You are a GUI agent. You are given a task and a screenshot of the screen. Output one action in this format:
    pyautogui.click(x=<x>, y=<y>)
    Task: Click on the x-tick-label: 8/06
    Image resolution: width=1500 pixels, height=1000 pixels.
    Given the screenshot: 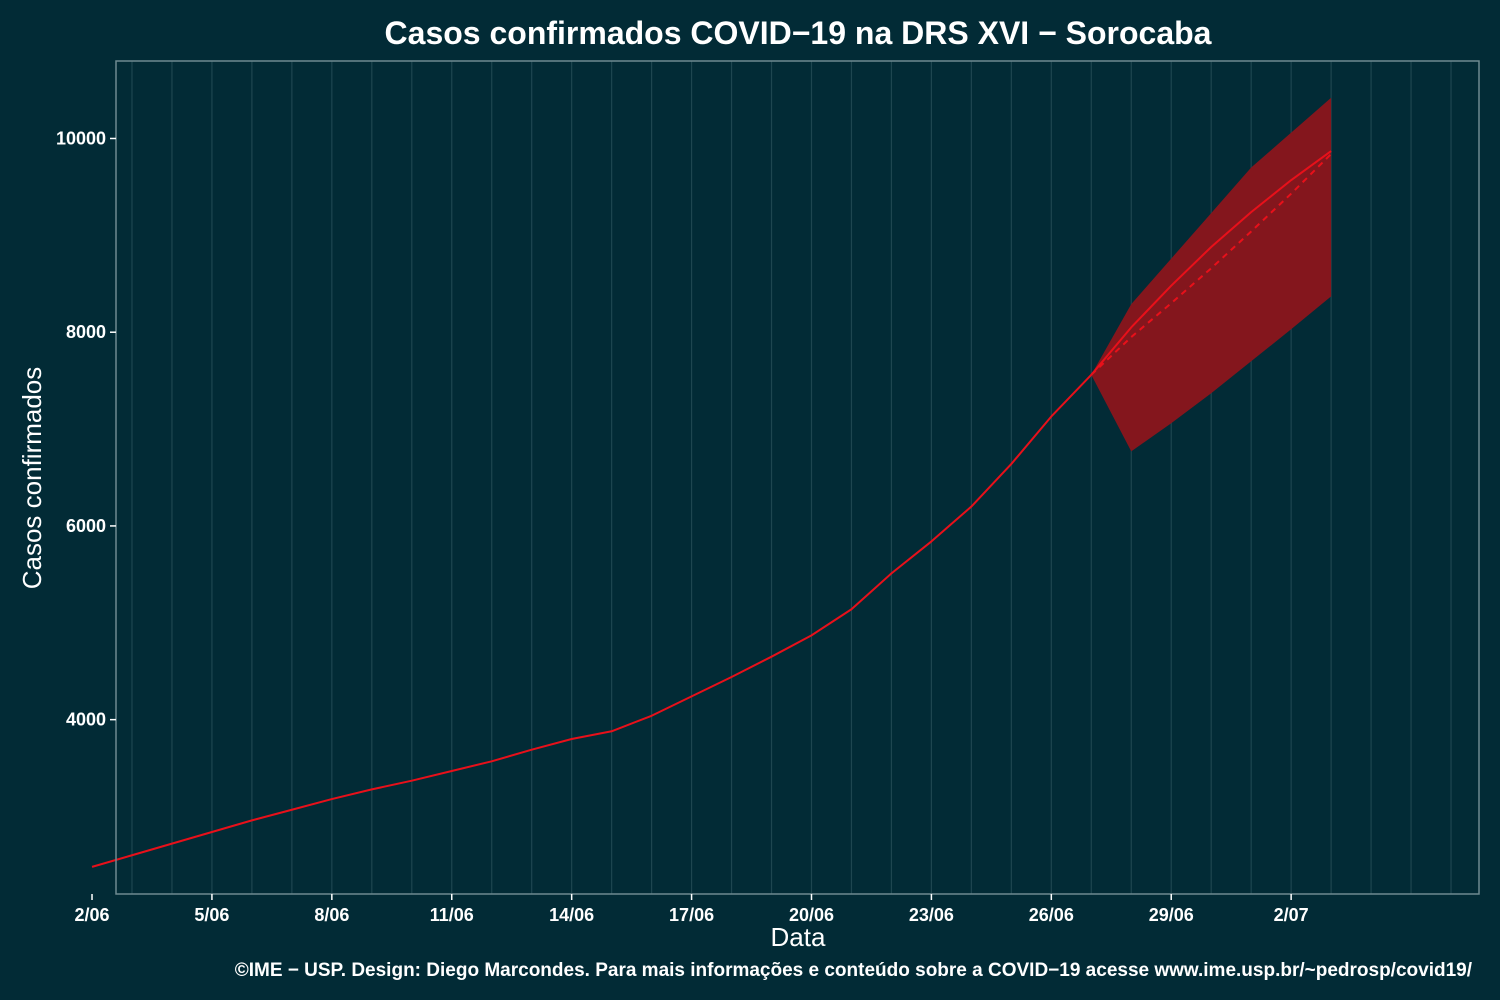 What is the action you would take?
    pyautogui.click(x=331, y=915)
    